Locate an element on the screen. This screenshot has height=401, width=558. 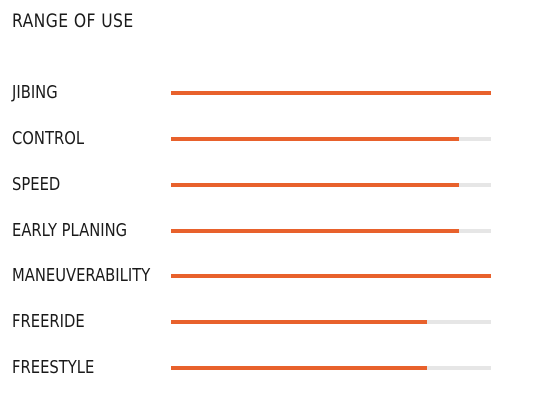
rating-row-jibing: JIBING is located at coordinates (279, 93).